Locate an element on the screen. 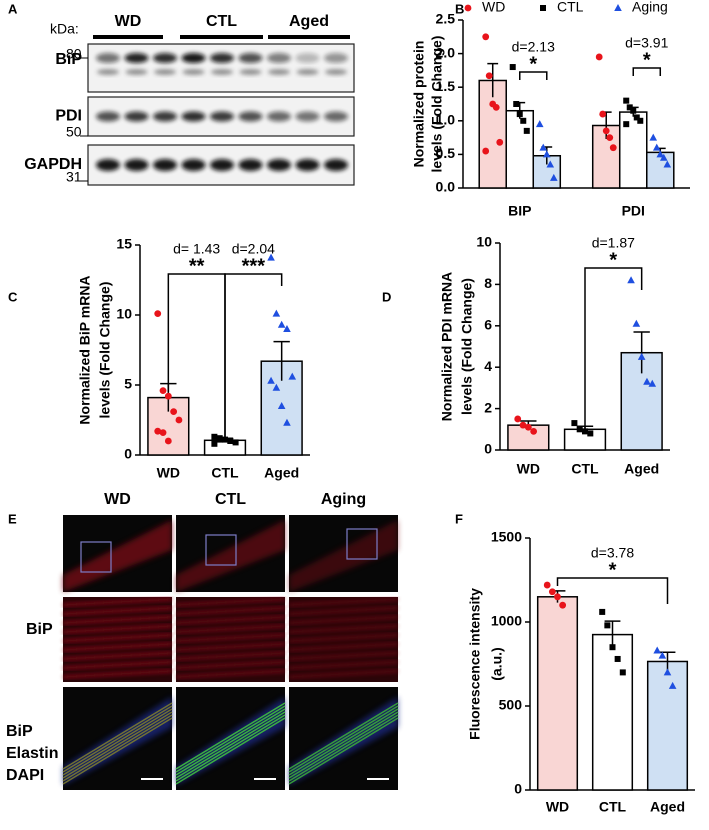  y-tick-label: 0.0 is located at coordinates (446, 187).